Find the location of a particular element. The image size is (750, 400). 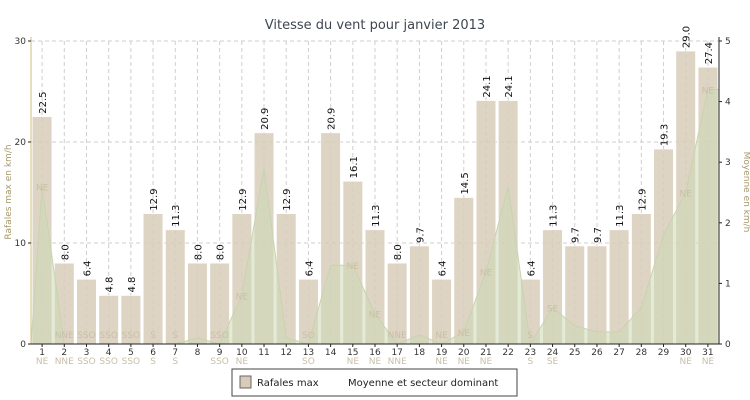

x-tick-label: 2 is located at coordinates (64, 353).